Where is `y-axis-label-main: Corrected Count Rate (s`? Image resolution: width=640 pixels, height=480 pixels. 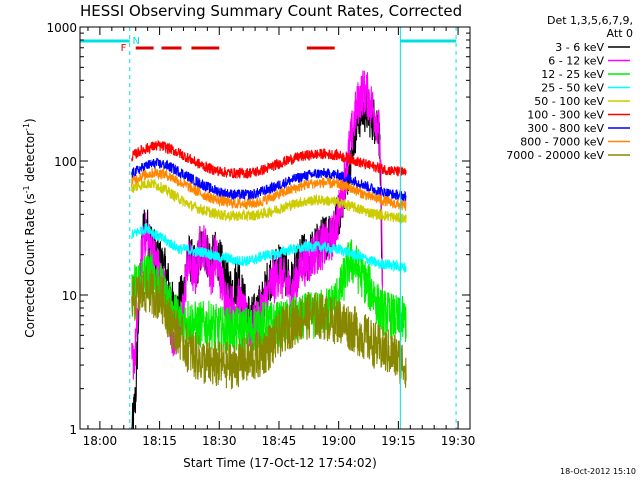
y-axis-label-main: Corrected Count Rate (s is located at coordinates (30, 265).